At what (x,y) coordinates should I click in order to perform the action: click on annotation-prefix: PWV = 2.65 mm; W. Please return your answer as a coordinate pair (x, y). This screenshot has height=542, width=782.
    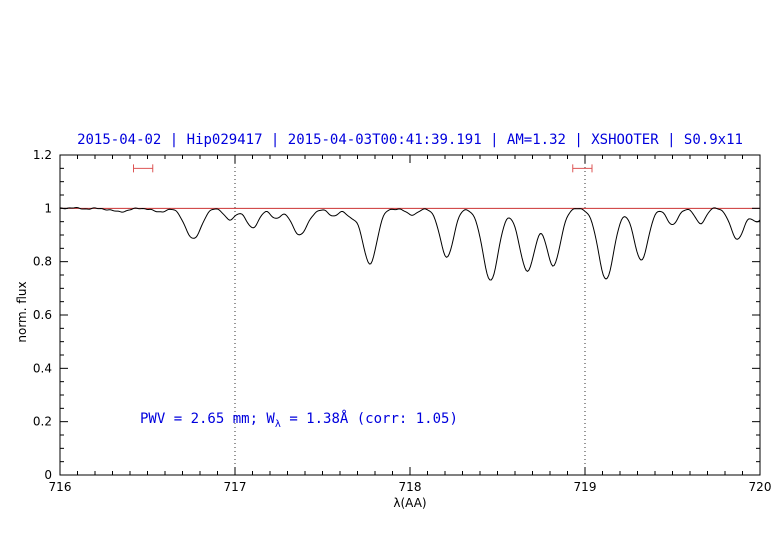
    Looking at the image, I should click on (207, 419).